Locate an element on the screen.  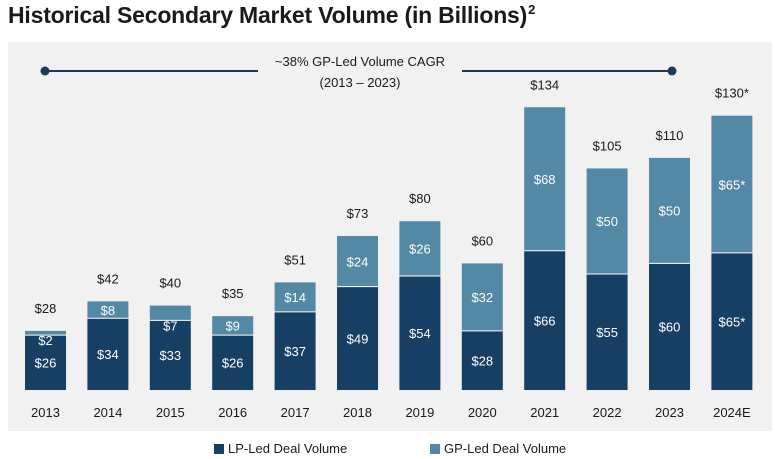
data-label-gp-2015: $7 is located at coordinates (170, 325).